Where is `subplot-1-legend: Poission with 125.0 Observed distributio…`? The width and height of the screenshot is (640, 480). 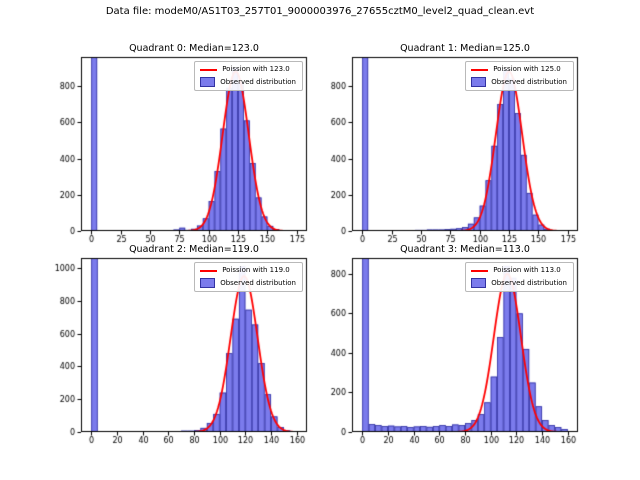
subplot-1-legend: Poission with 125.0 Observed distributio… is located at coordinates (519, 76).